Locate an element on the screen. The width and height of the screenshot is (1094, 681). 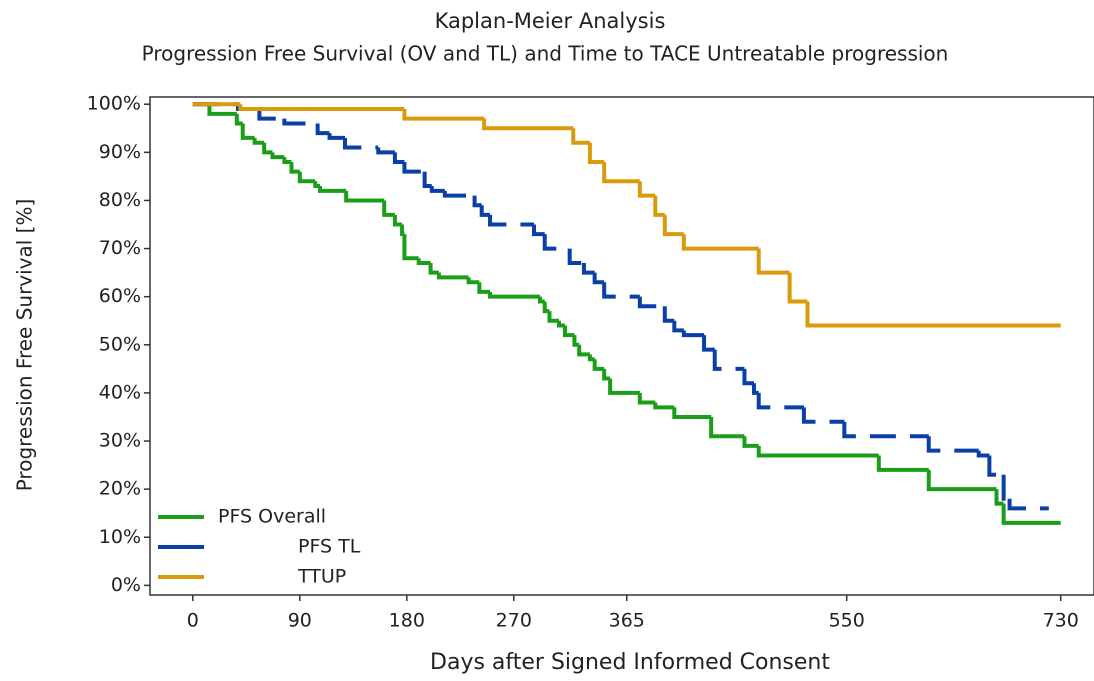
y-tick-label: 70% is located at coordinates (120, 248).